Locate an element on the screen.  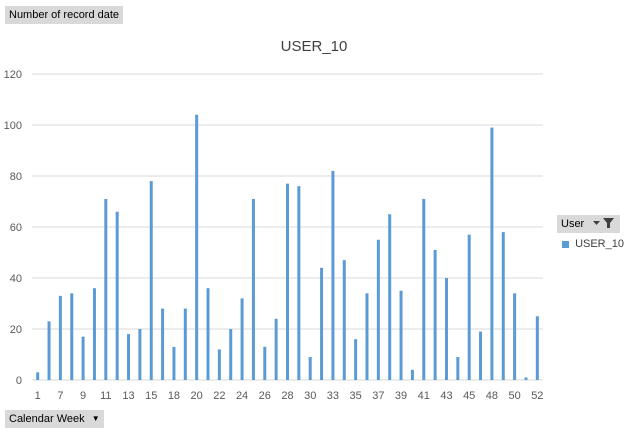
value-field-button: Number of record date is located at coordinates (64, 15).